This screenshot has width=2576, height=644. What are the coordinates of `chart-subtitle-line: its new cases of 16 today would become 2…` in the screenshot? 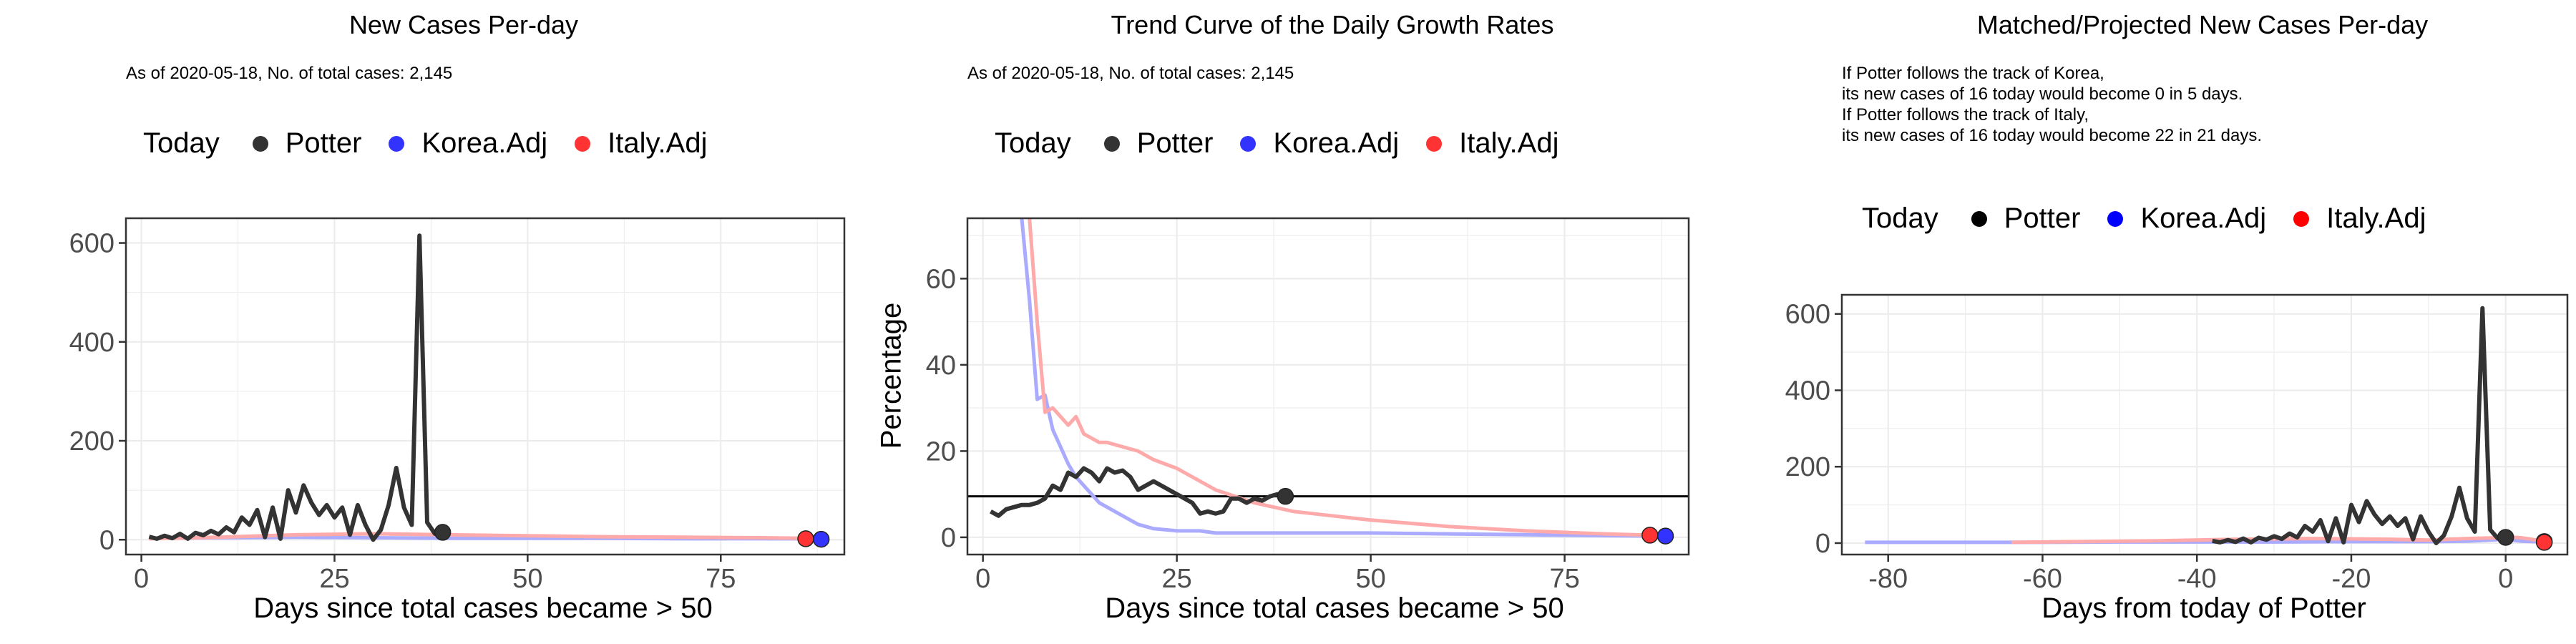 It's located at (2052, 135).